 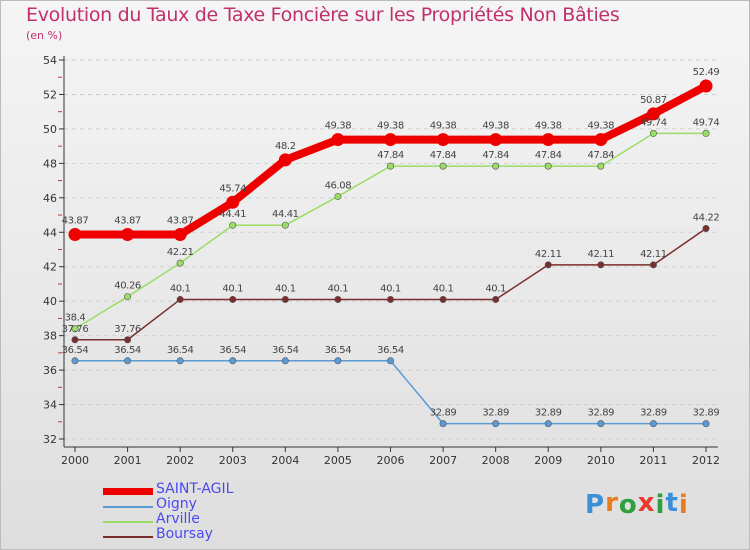 What do you see at coordinates (50, 301) in the screenshot?
I see `y-tick-label: 40` at bounding box center [50, 301].